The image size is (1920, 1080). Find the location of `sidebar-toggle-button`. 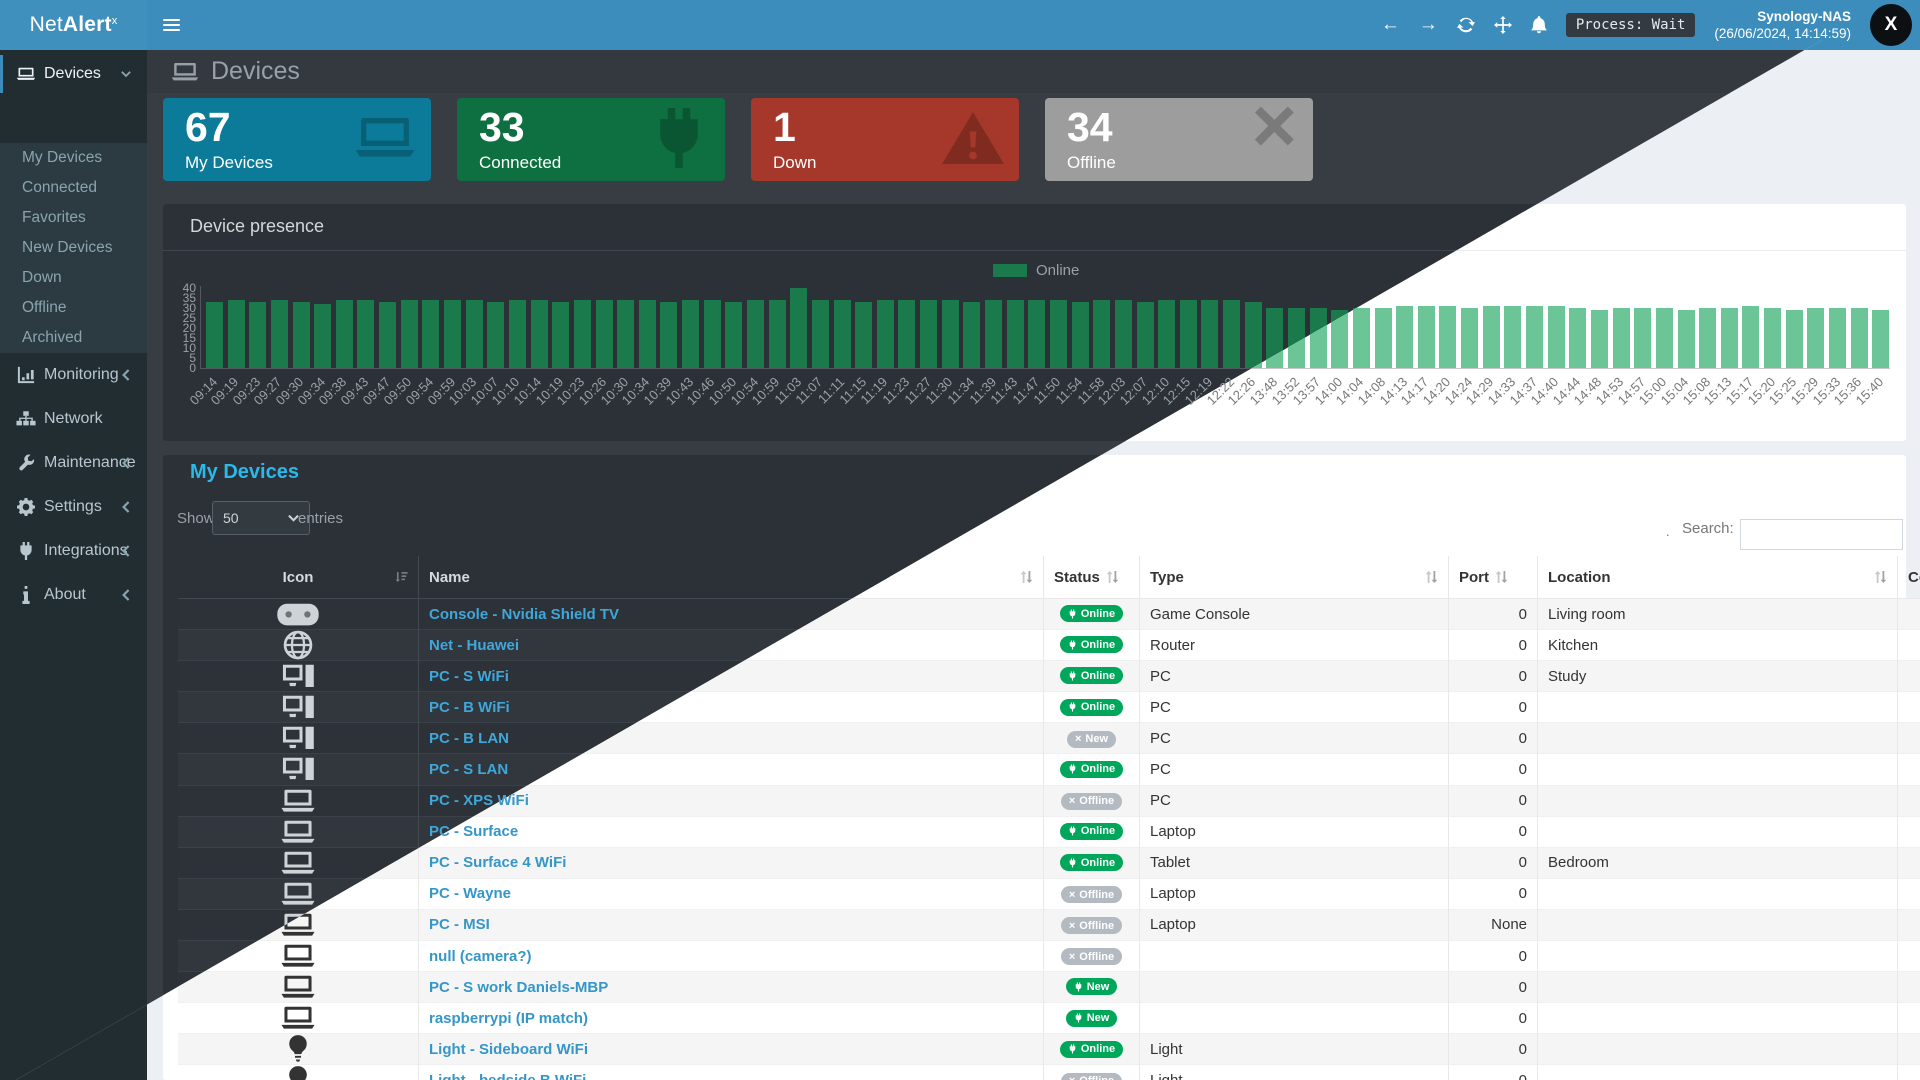

sidebar-toggle-button is located at coordinates (171, 25).